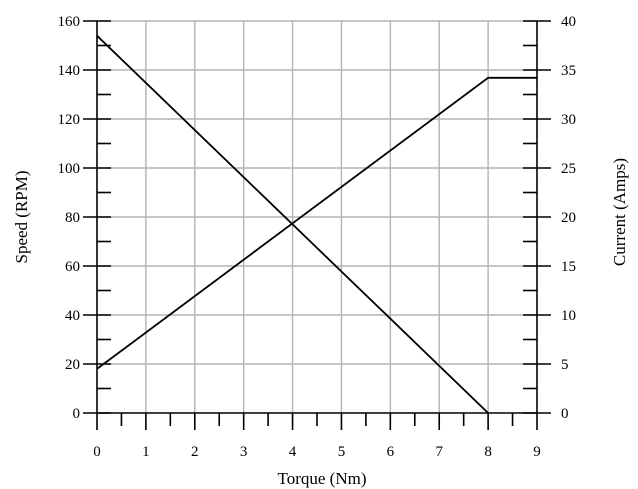  What do you see at coordinates (72, 316) in the screenshot?
I see `y-tick-label: 40` at bounding box center [72, 316].